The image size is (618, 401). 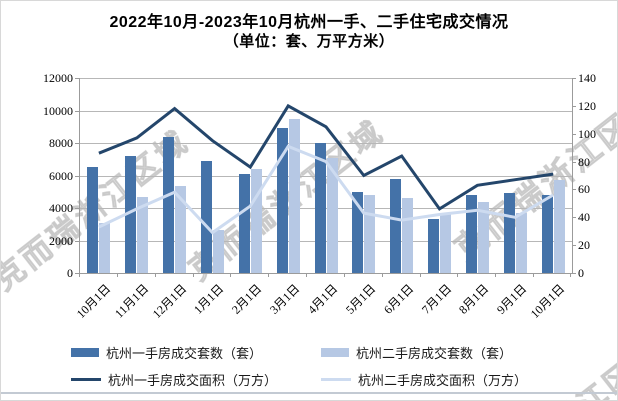 I want to click on legend-item: 杭州二手房成交面积（万方）, so click(x=441, y=379).